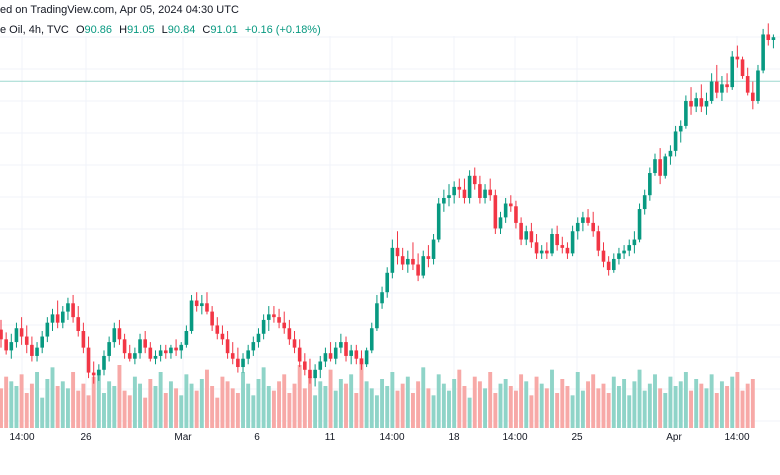 The height and width of the screenshot is (475, 780). Describe the element at coordinates (123, 30) in the screenshot. I see `high-label: H` at that location.